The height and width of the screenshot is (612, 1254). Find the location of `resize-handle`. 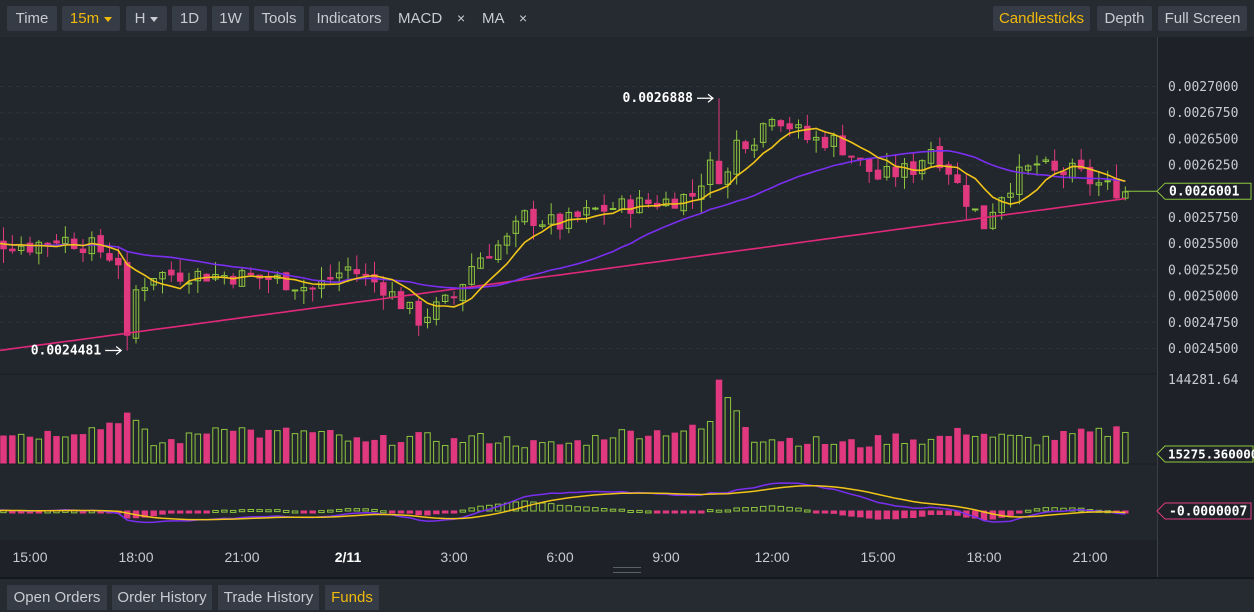

resize-handle is located at coordinates (627, 570).